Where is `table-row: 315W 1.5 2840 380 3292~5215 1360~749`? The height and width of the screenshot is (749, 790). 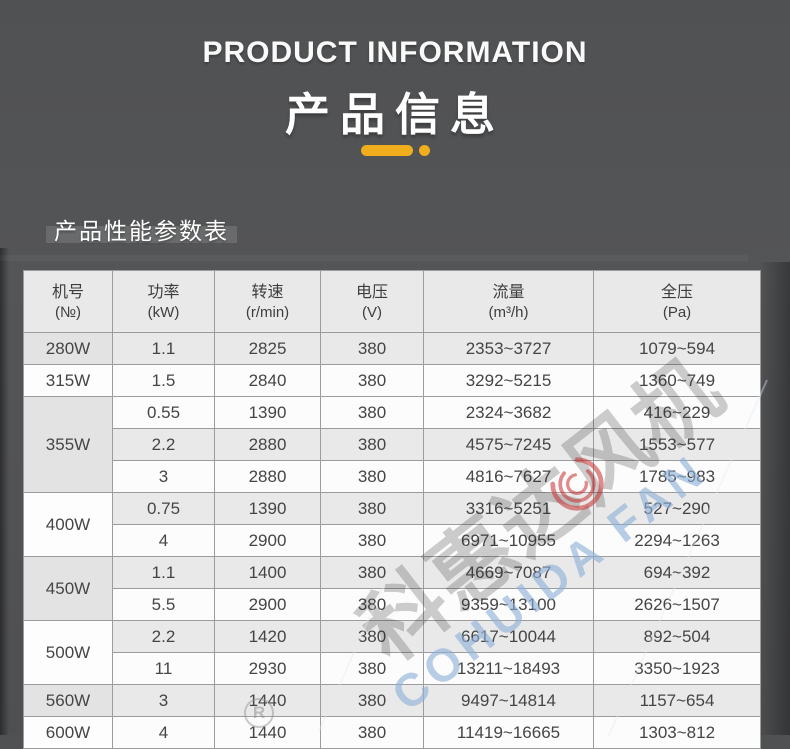
table-row: 315W 1.5 2840 380 3292~5215 1360~749 is located at coordinates (392, 380).